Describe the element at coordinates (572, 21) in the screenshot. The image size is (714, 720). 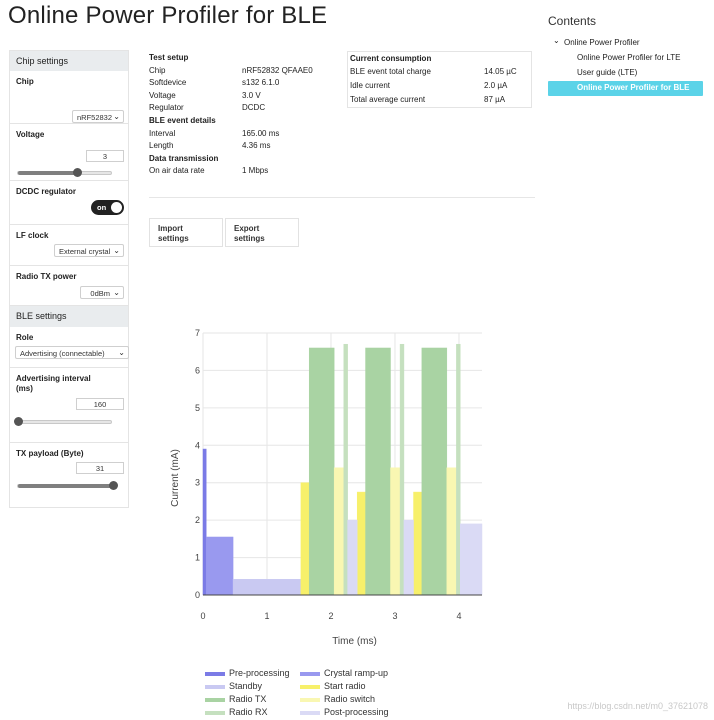
I see `contents-title: Contents` at that location.